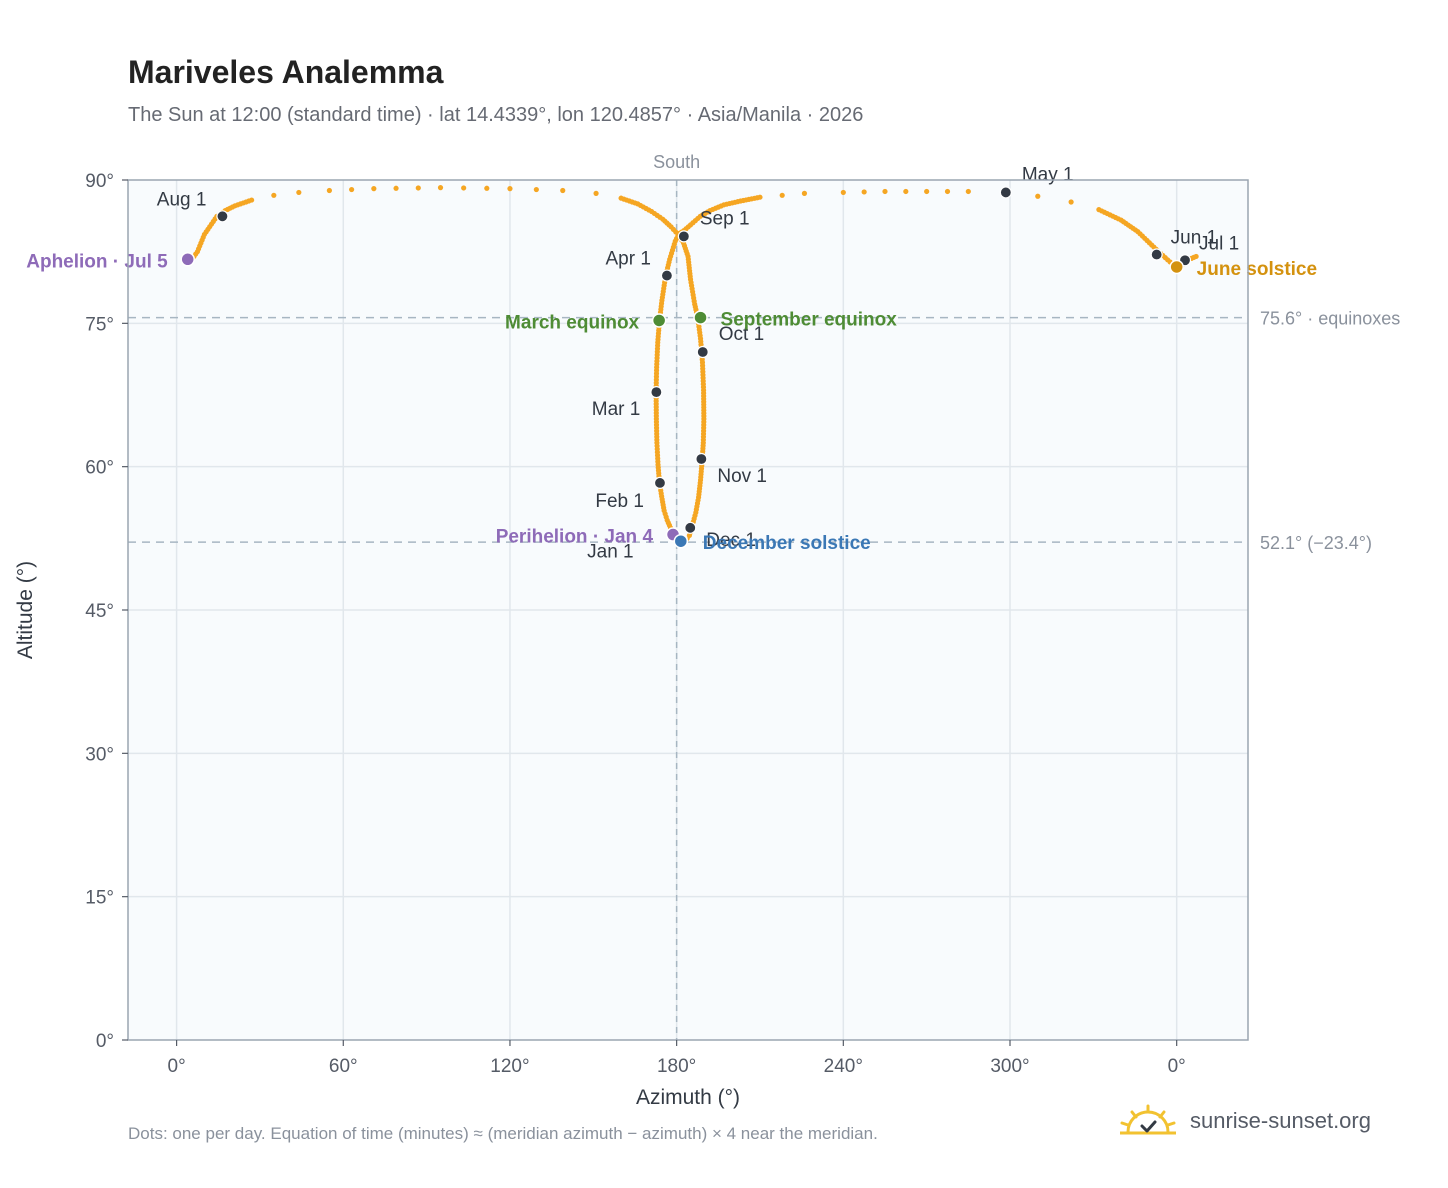 The height and width of the screenshot is (1188, 1448). I want to click on y-tick-label: 75°, so click(99, 324).